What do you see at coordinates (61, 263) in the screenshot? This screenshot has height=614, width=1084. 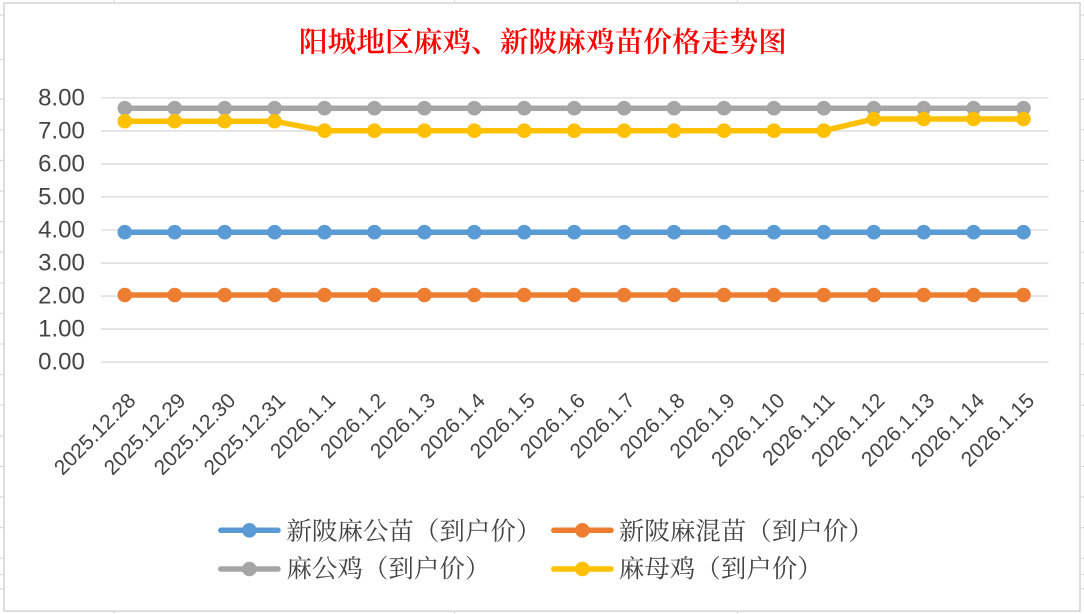 I see `svg-text: 3.00` at bounding box center [61, 263].